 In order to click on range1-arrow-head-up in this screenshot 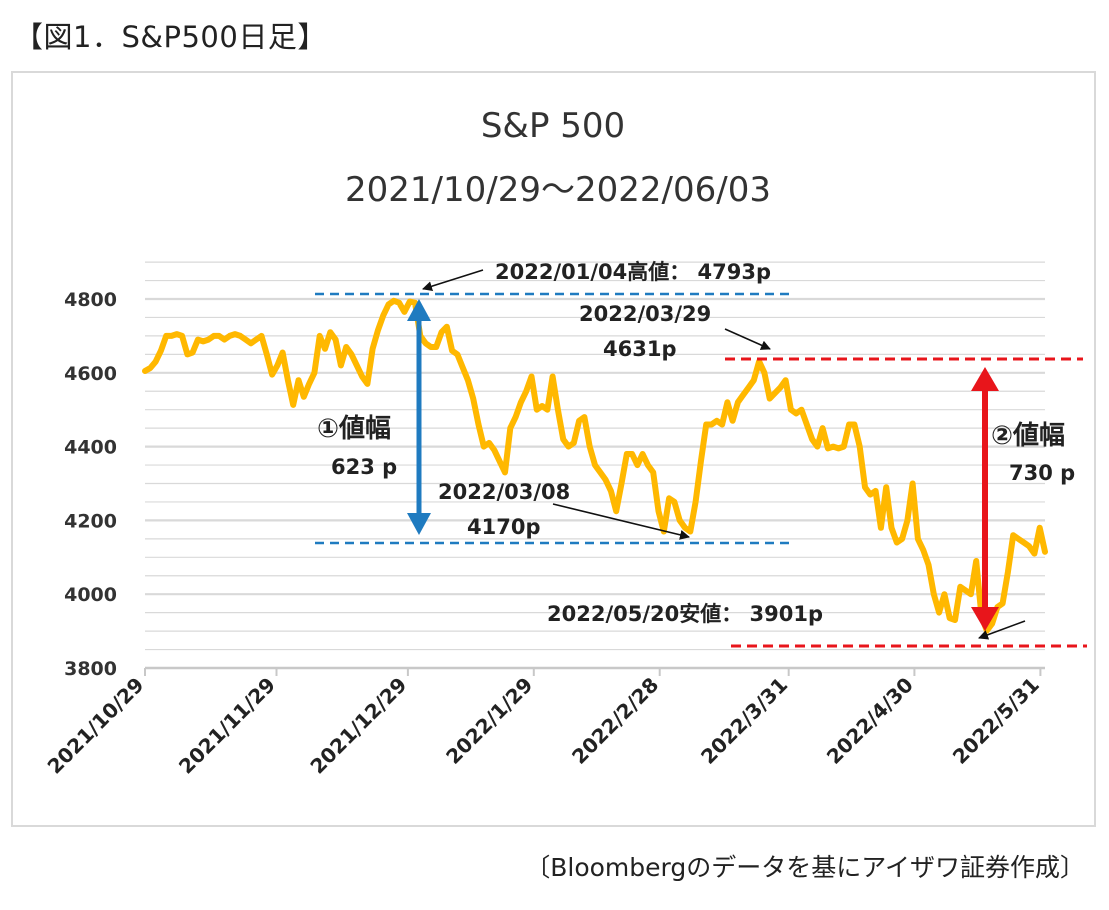, I will do `click(419, 310)`.